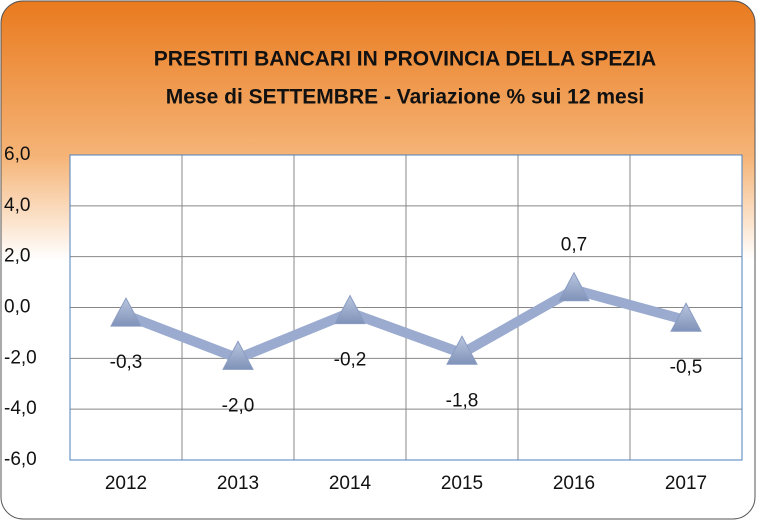 The height and width of the screenshot is (522, 758). I want to click on data-label: -1,8, so click(462, 400).